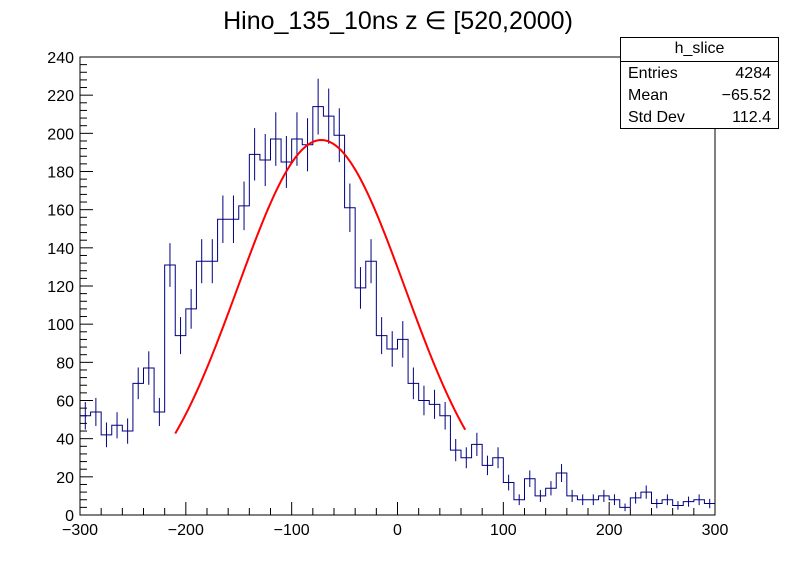 The image size is (796, 572). I want to click on stats-label: Entries, so click(653, 73).